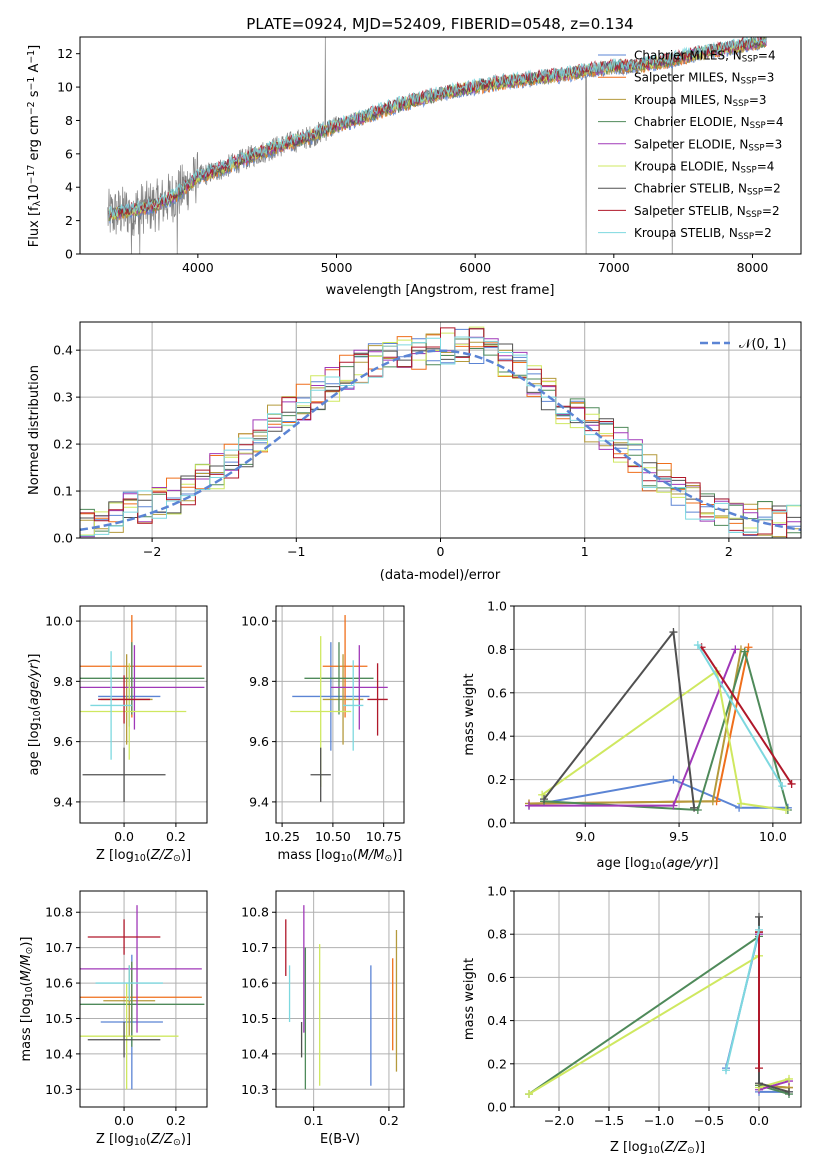  What do you see at coordinates (712, 801) in the screenshot?
I see `marker-kroupa_miles` at bounding box center [712, 801].